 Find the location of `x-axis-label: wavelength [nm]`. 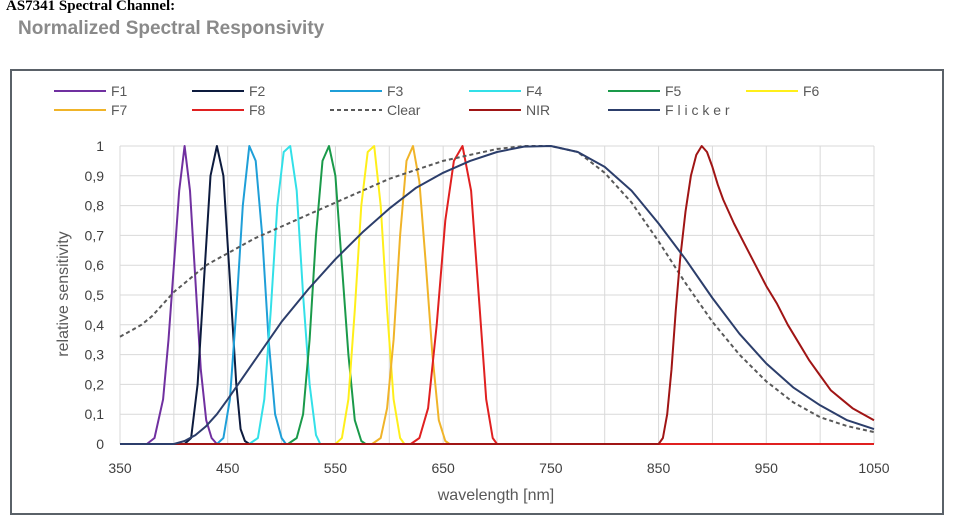

x-axis-label: wavelength [nm] is located at coordinates (496, 495).